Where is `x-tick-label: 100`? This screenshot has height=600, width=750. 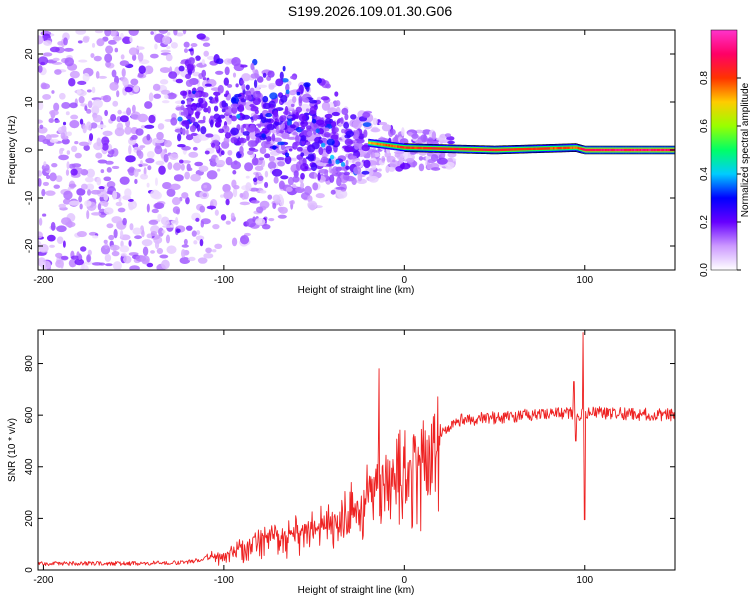
x-tick-label: 100 is located at coordinates (584, 280).